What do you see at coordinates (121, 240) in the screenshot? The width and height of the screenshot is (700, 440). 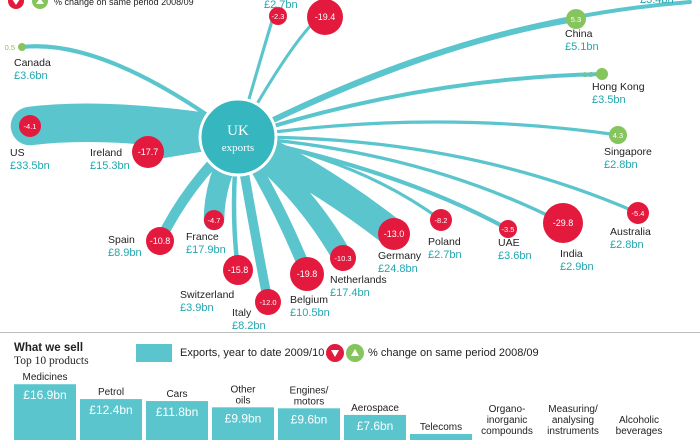 I see `country-label-spain: Spain` at bounding box center [121, 240].